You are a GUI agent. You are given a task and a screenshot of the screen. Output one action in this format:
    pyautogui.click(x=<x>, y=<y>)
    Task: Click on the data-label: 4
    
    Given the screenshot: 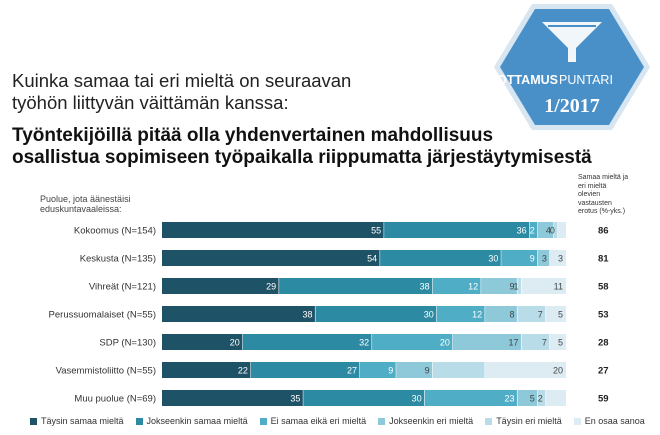 What is the action you would take?
    pyautogui.click(x=548, y=231)
    